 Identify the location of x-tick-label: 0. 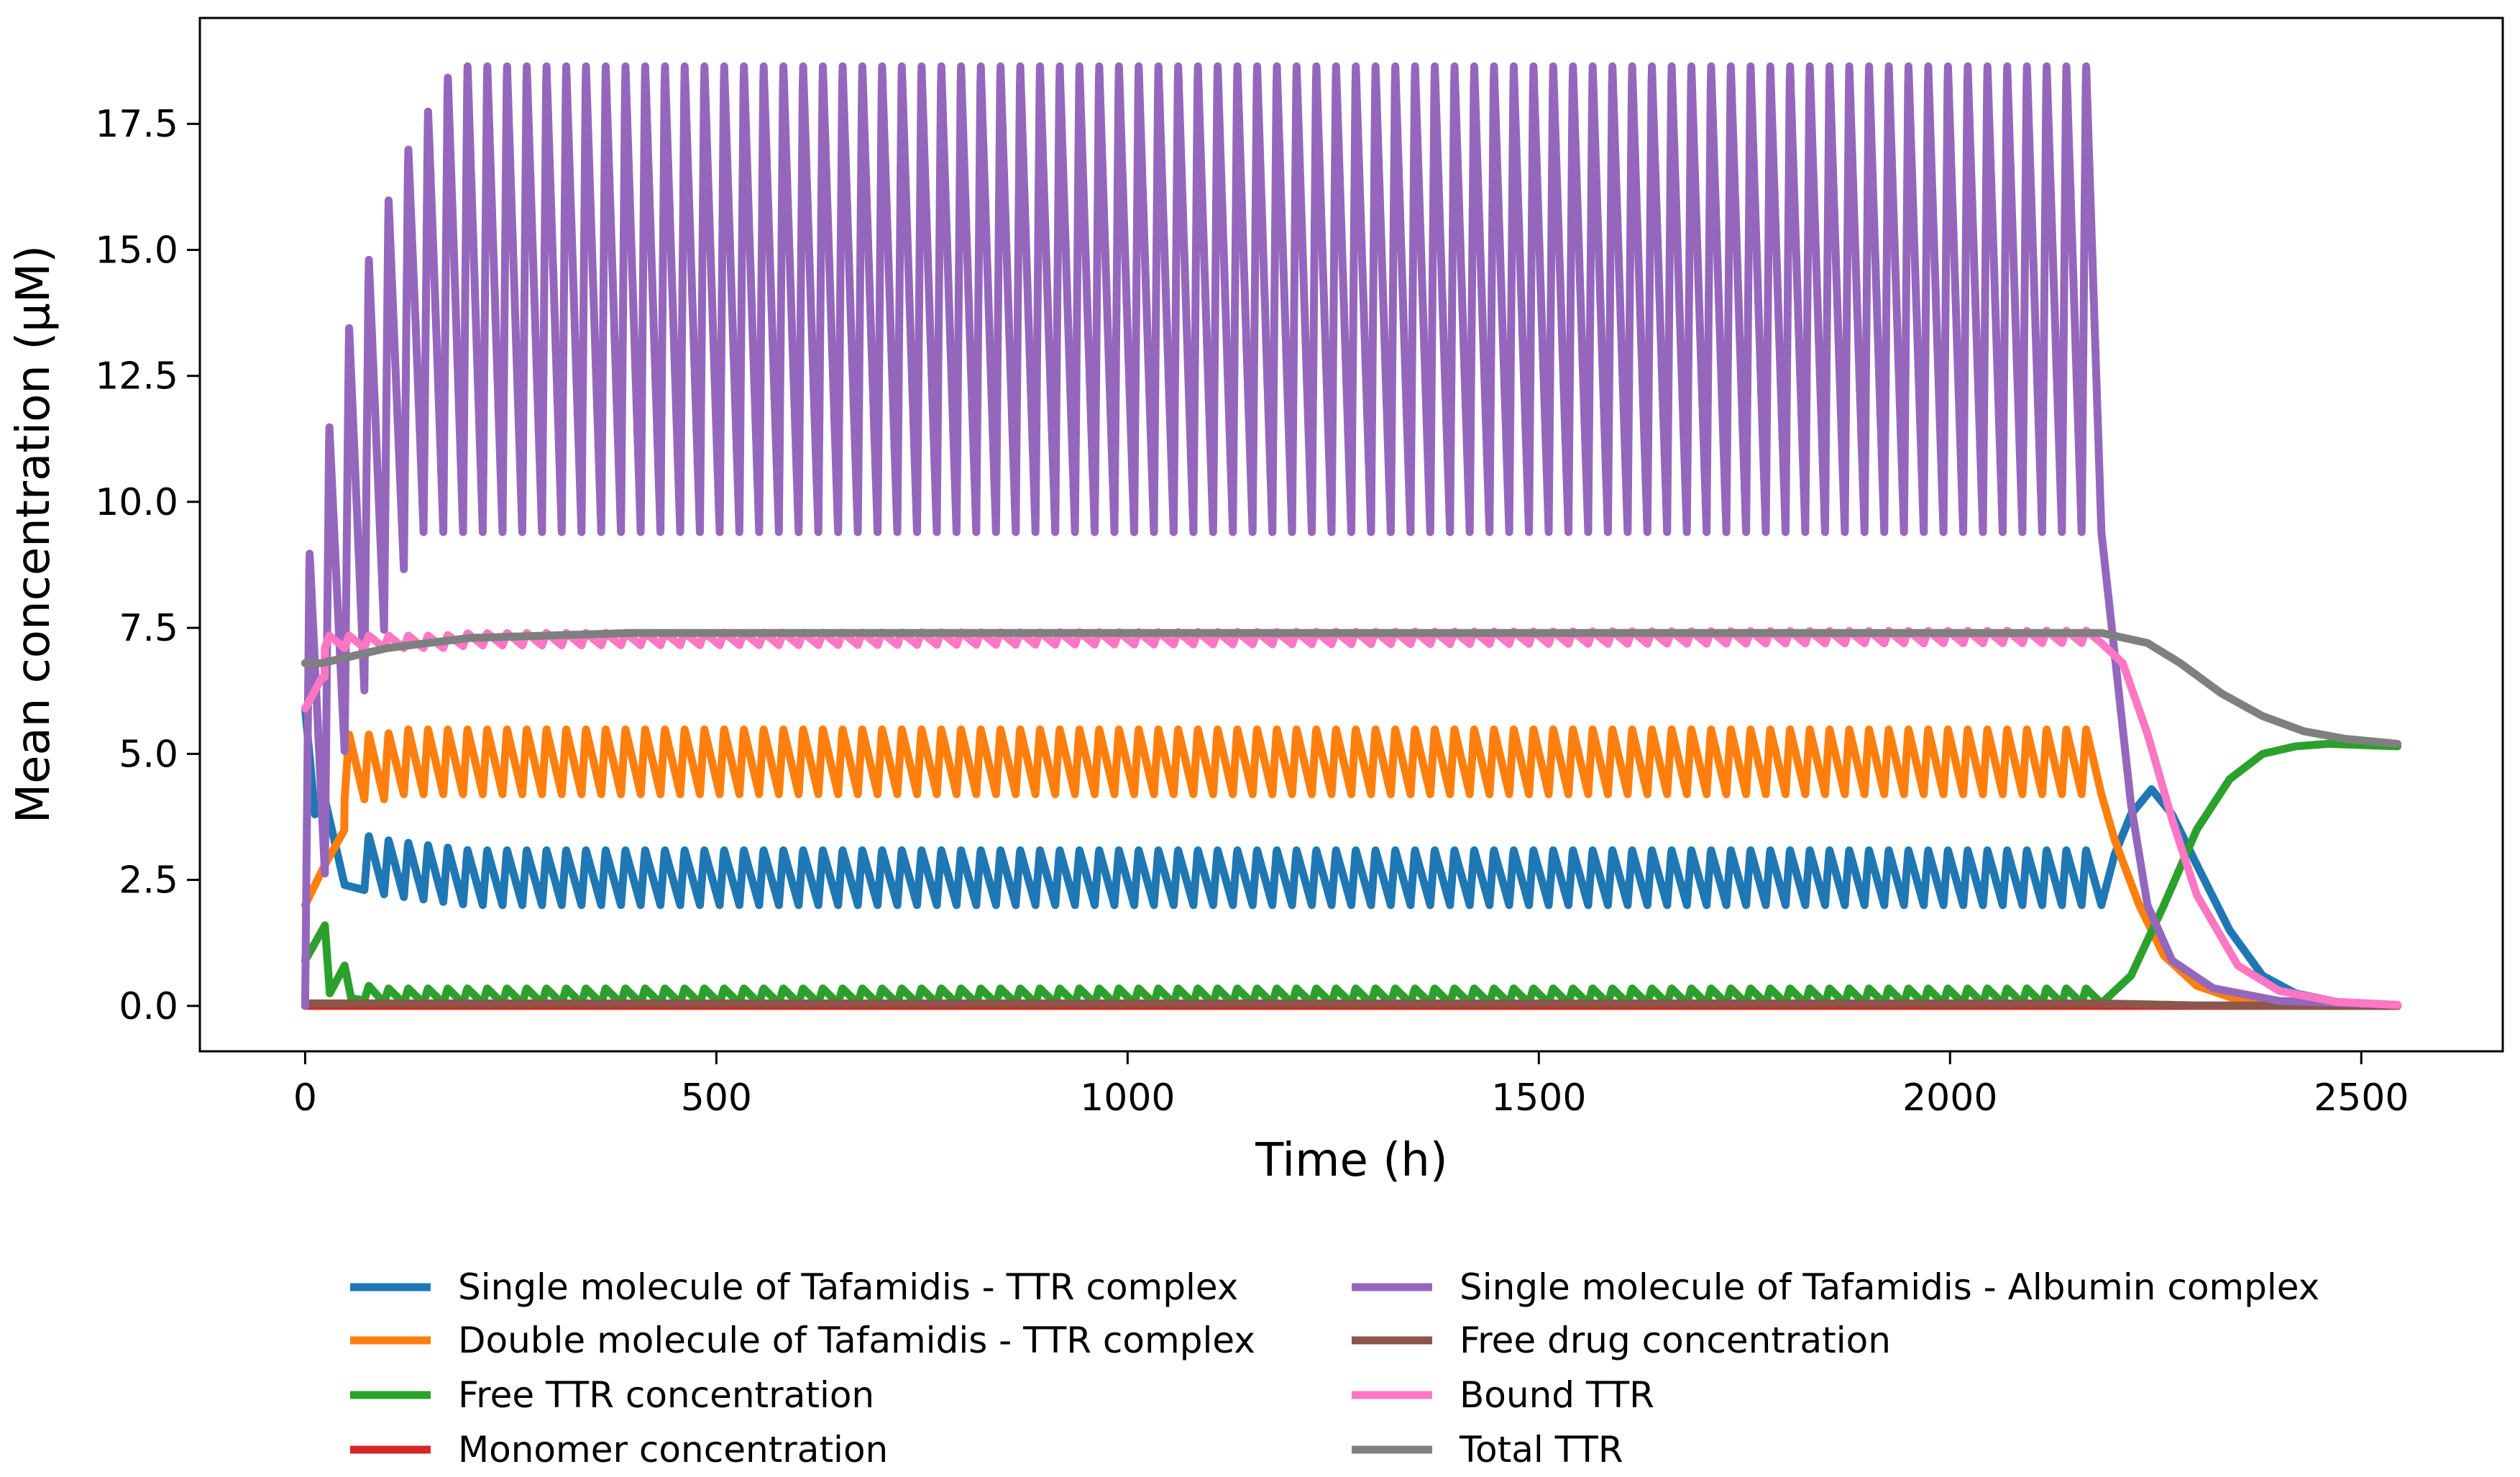
(305, 1098).